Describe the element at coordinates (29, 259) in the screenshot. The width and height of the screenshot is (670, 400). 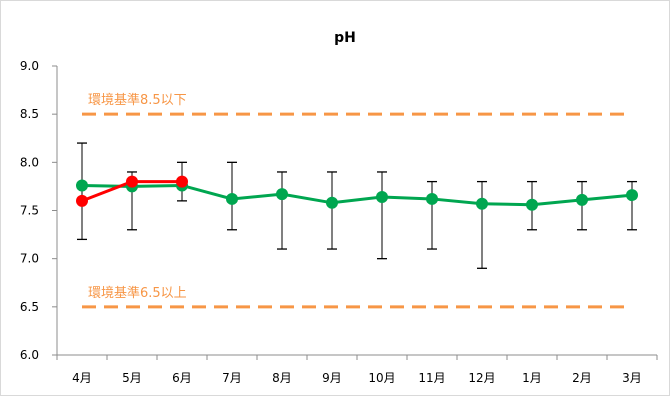
I see `y-tick-label: 7.0` at that location.